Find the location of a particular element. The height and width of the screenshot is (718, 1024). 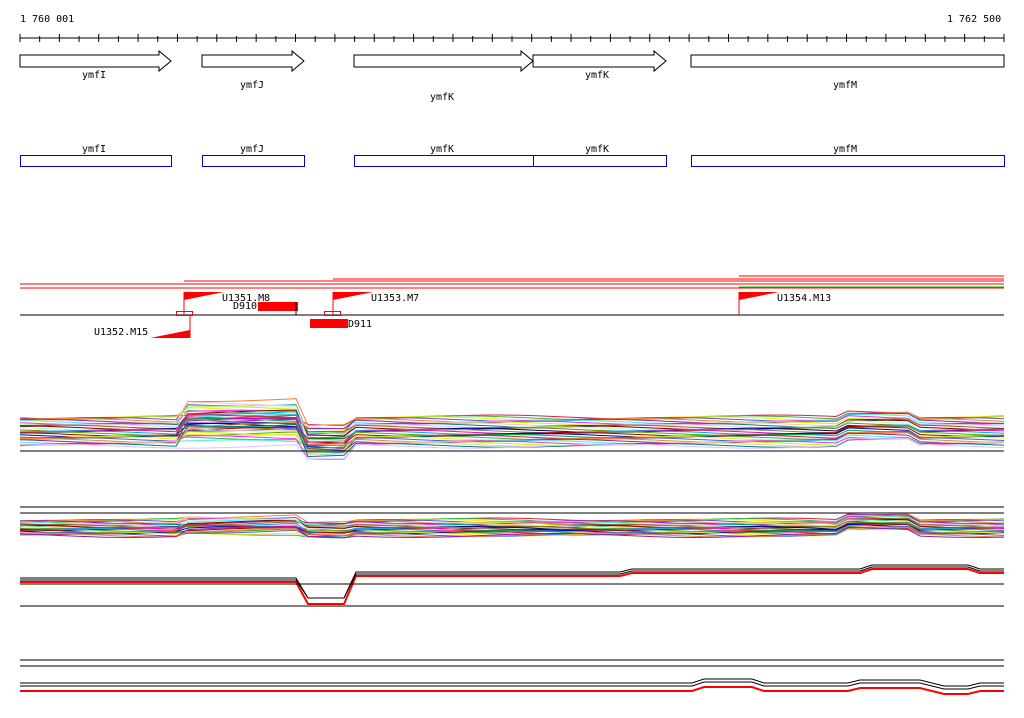

feature-block-label: D911 is located at coordinates (360, 324).